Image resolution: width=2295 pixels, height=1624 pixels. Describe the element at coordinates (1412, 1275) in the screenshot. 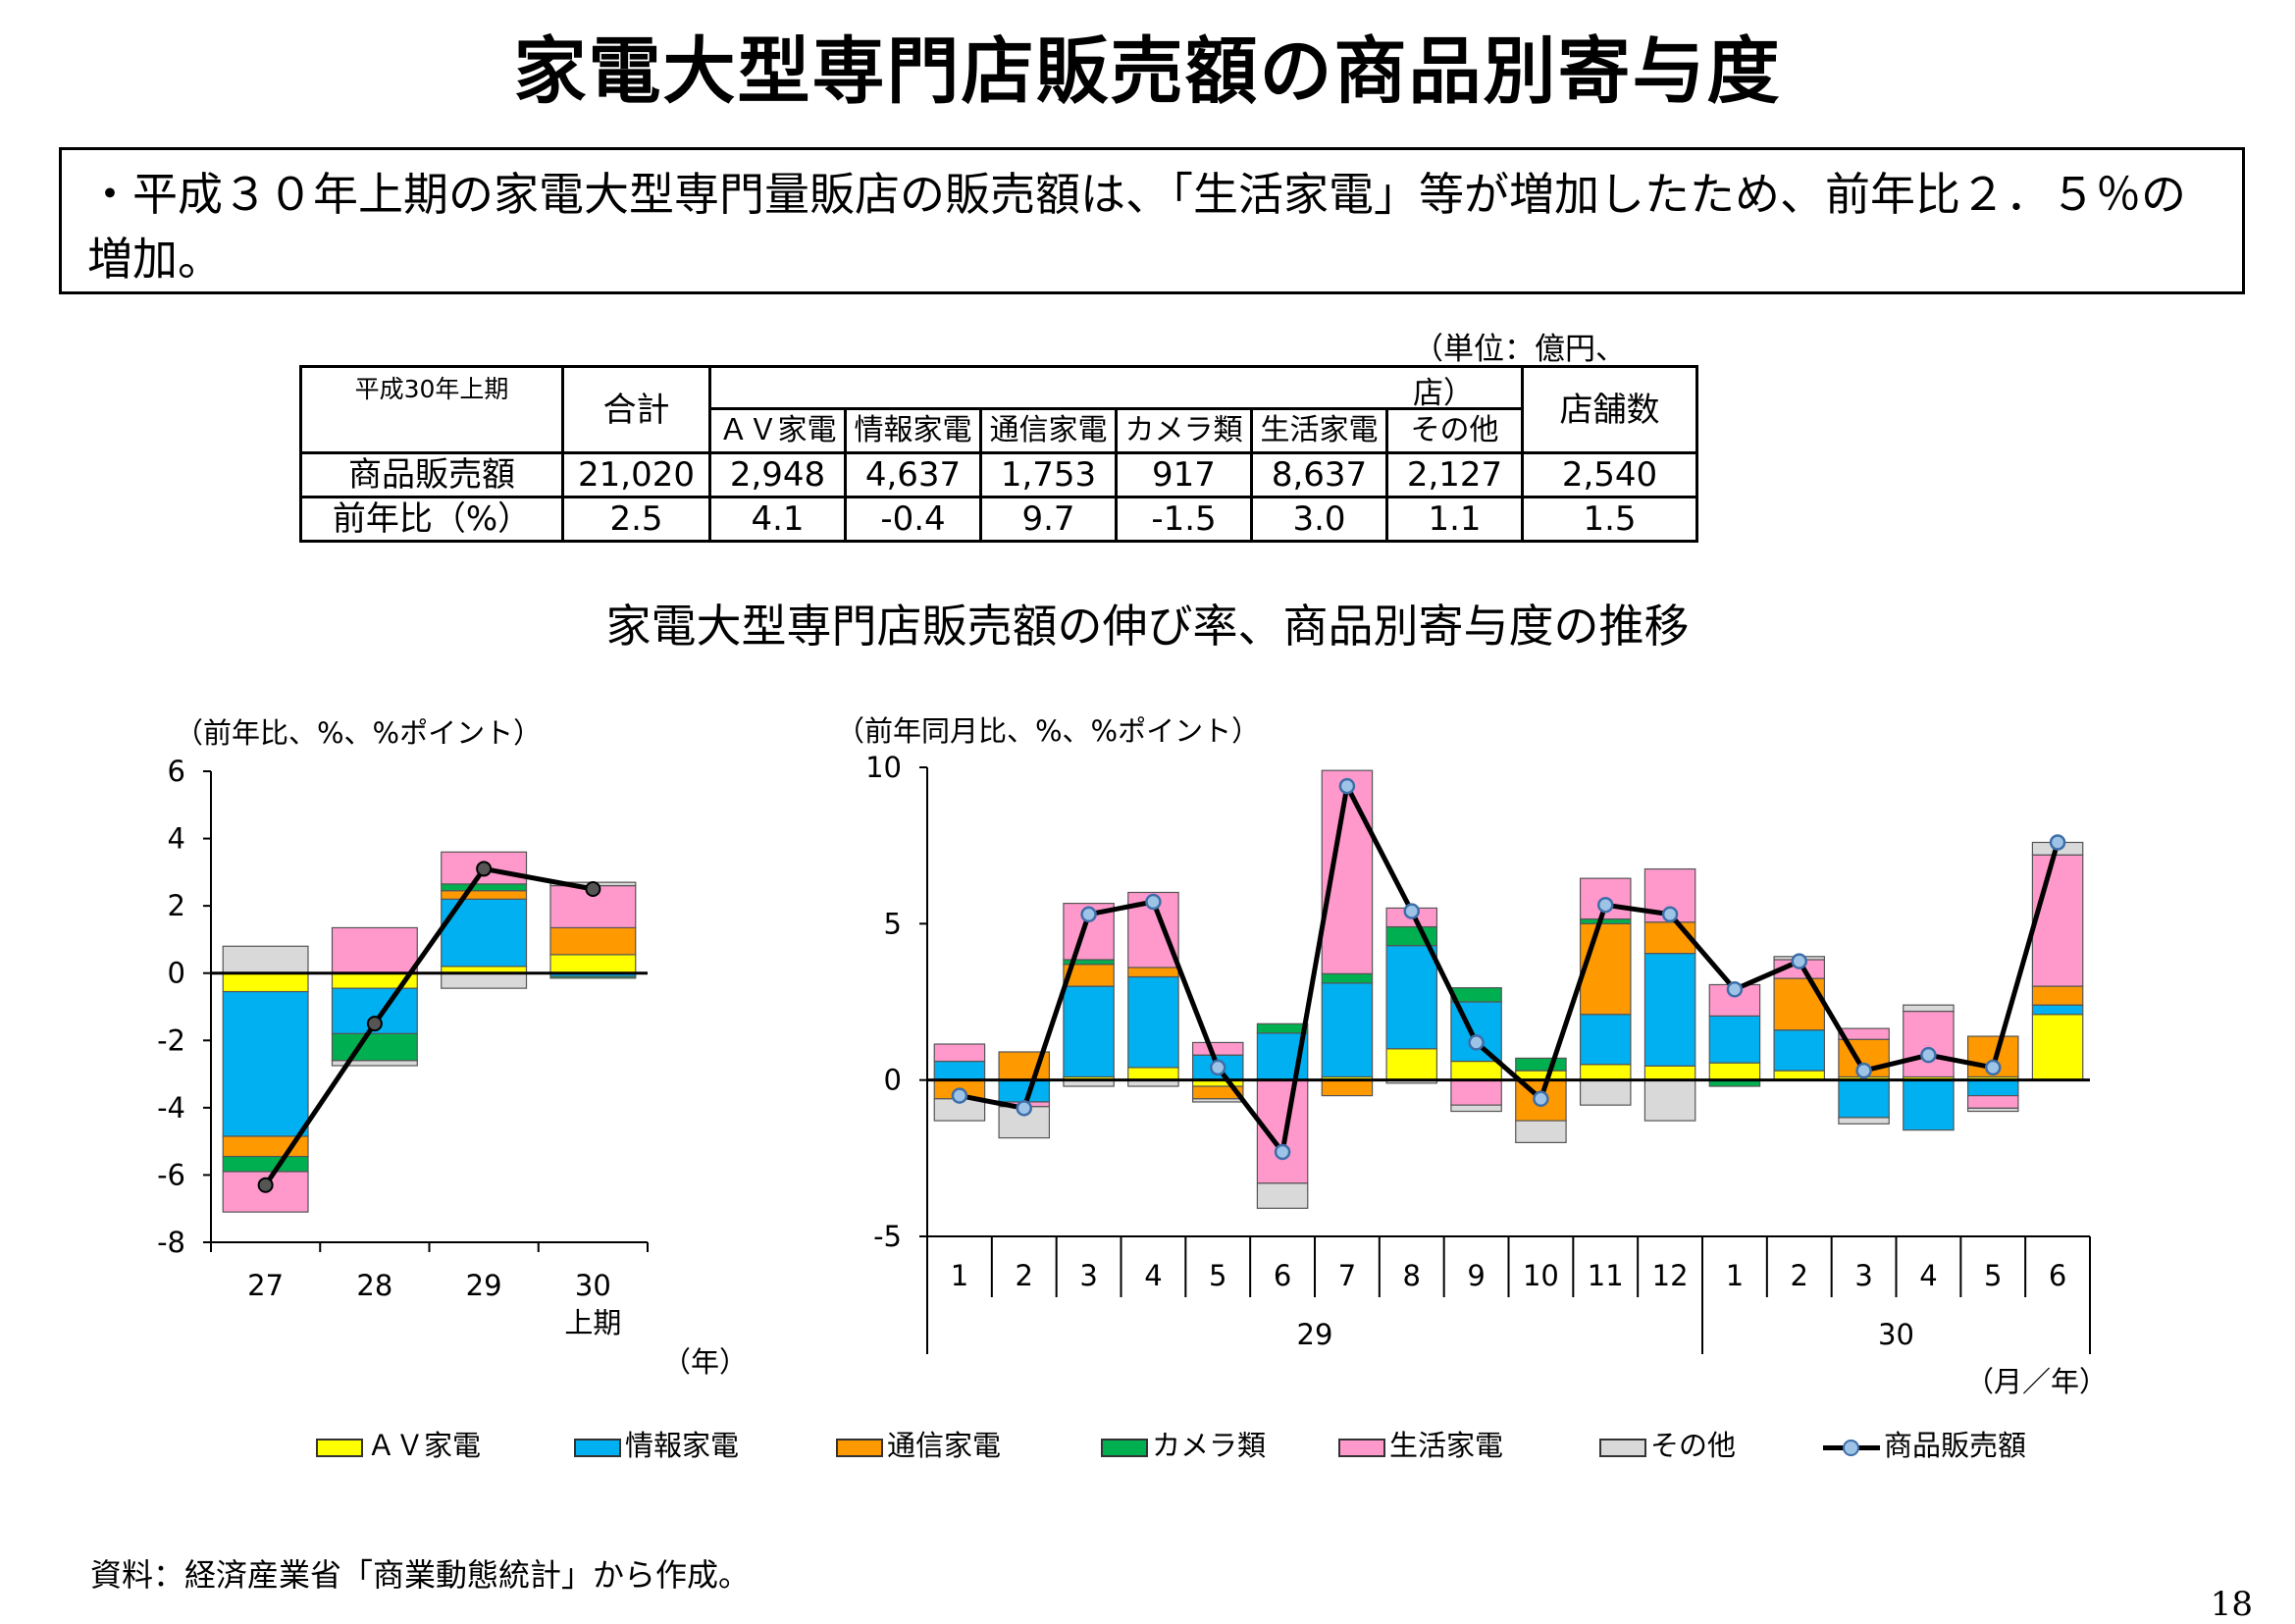

I see `x-tick-label: 8` at that location.